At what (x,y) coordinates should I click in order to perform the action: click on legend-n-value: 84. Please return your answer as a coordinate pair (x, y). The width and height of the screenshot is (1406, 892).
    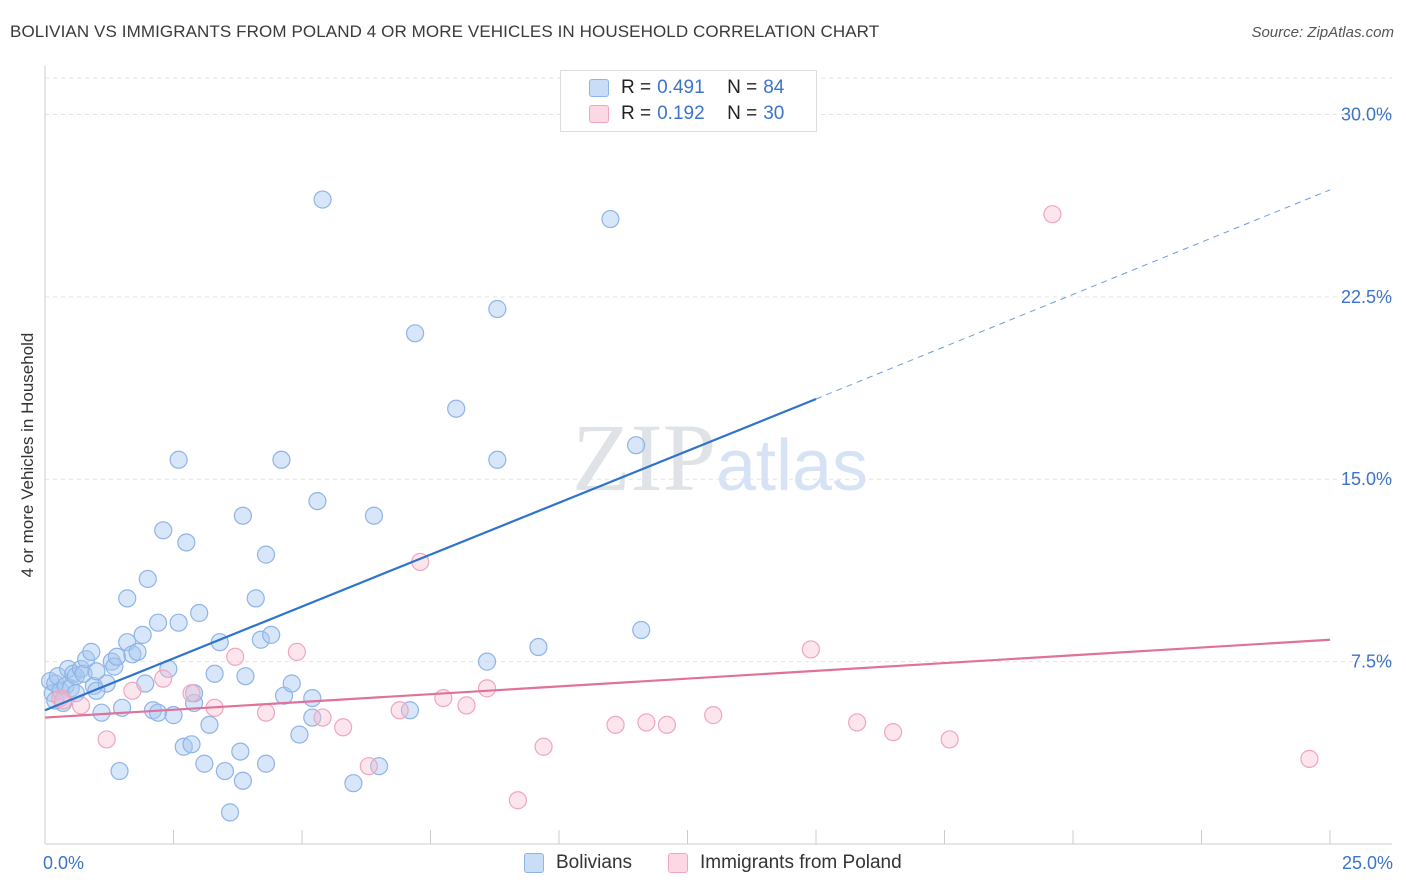
    Looking at the image, I should click on (774, 87).